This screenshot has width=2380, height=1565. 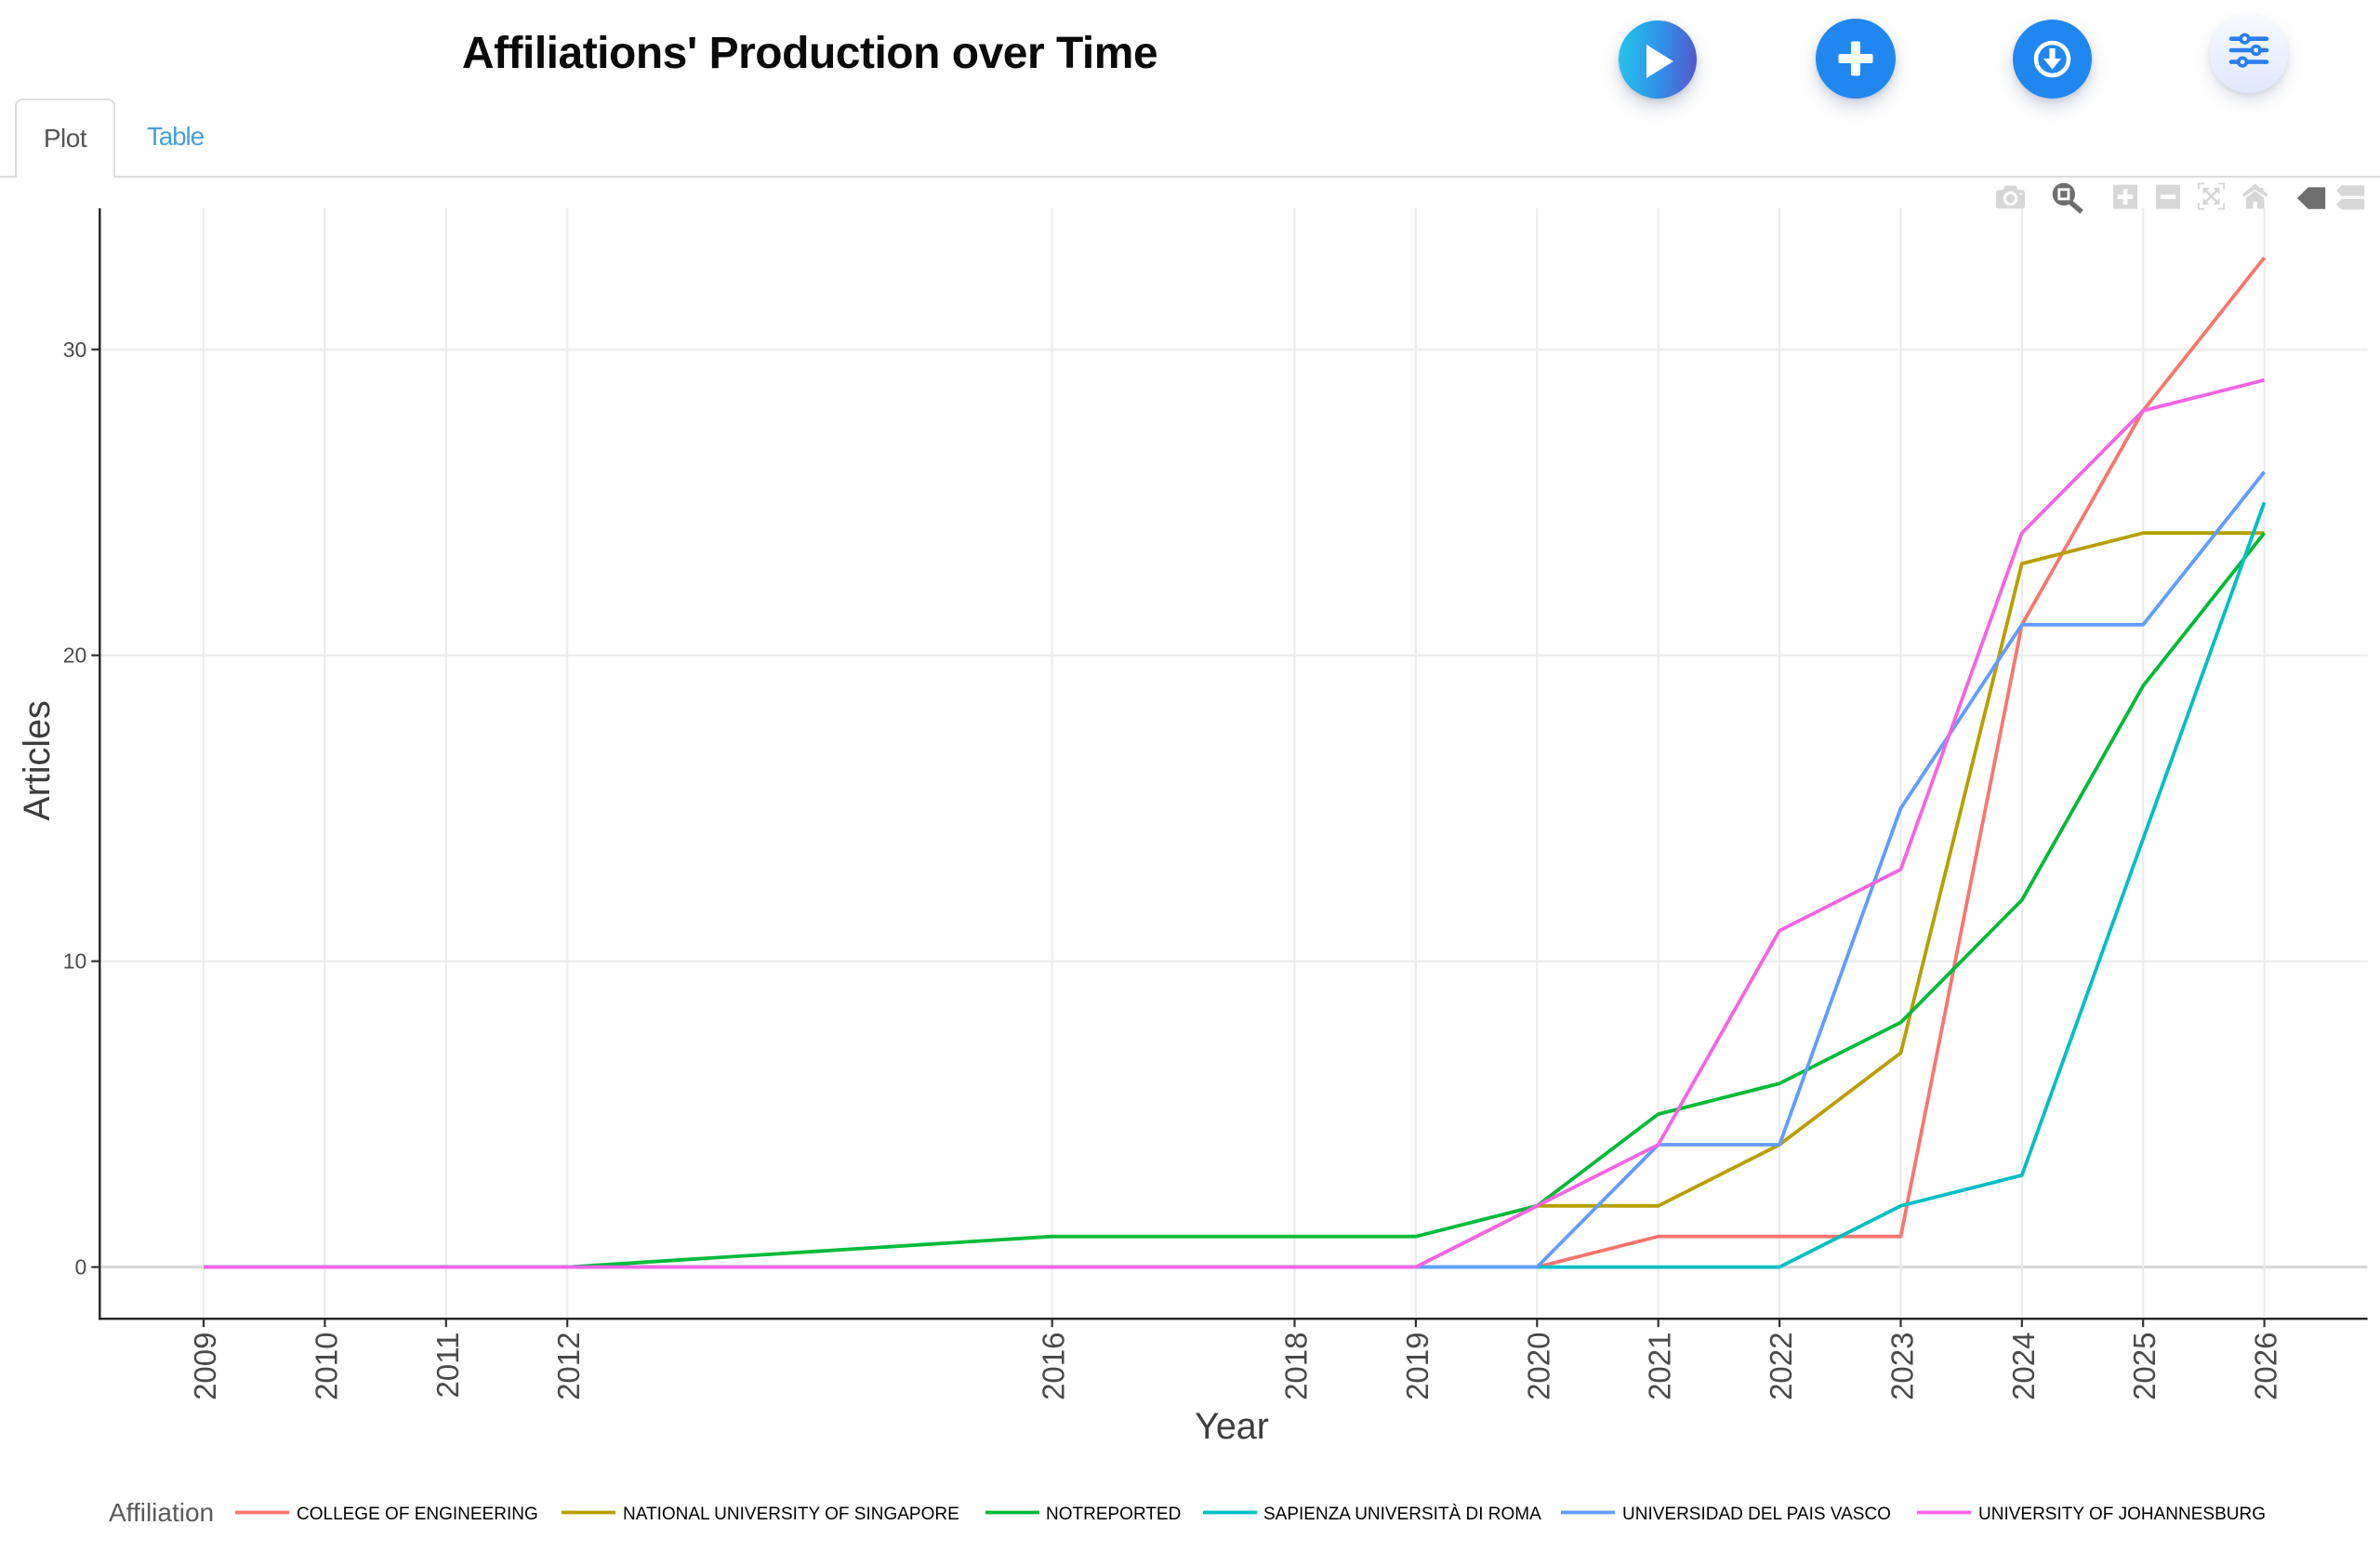 I want to click on svg-text: COLLEGE OF ENGINEERING, so click(x=417, y=1514).